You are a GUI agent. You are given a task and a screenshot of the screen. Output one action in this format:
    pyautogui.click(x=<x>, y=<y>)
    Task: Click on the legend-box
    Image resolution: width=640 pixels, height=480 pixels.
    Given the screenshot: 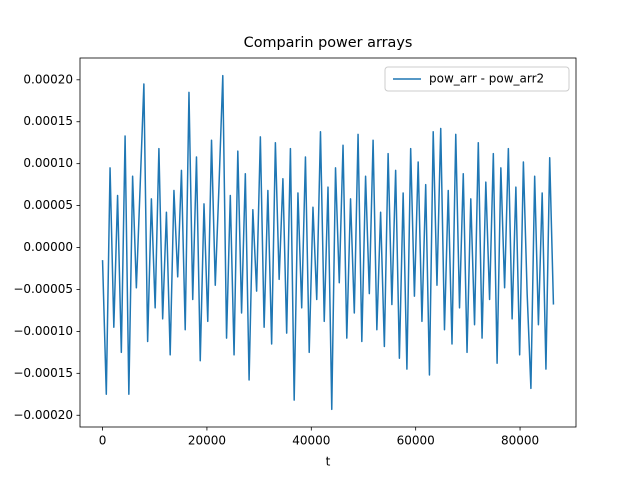 What is the action you would take?
    pyautogui.click(x=477, y=79)
    